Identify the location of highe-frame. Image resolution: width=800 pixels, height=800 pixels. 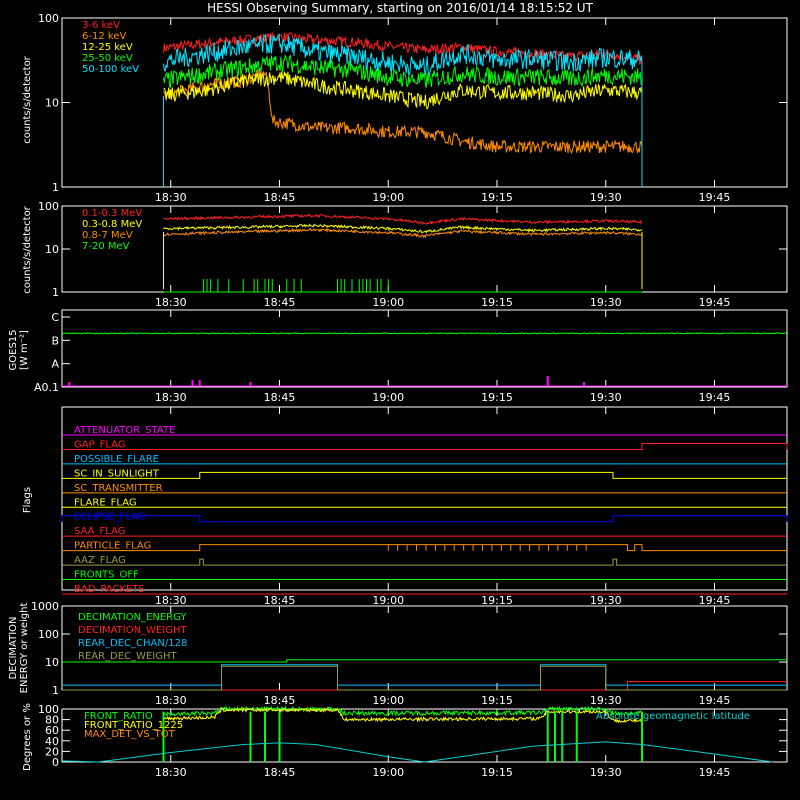
(424, 249).